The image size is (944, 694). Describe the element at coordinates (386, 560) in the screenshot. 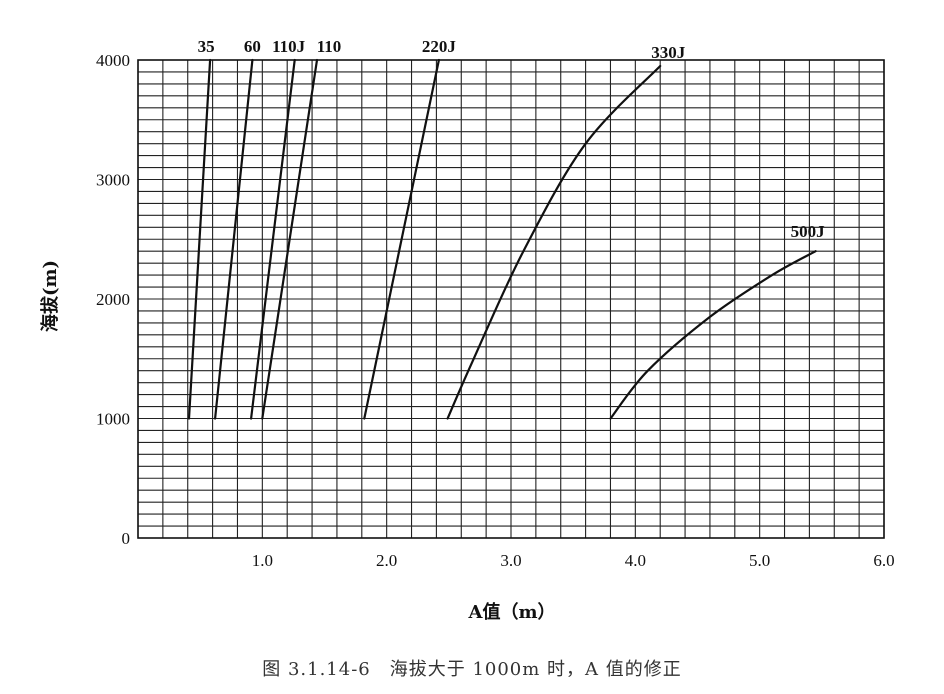

I see `x-tick-label: 2.0` at that location.